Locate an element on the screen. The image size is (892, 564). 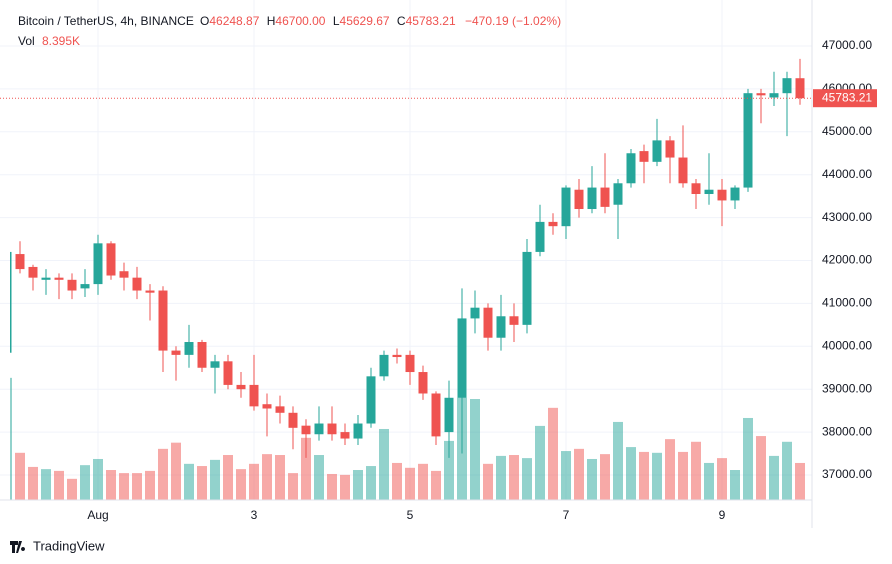
last-price-box is located at coordinates (845, 98).